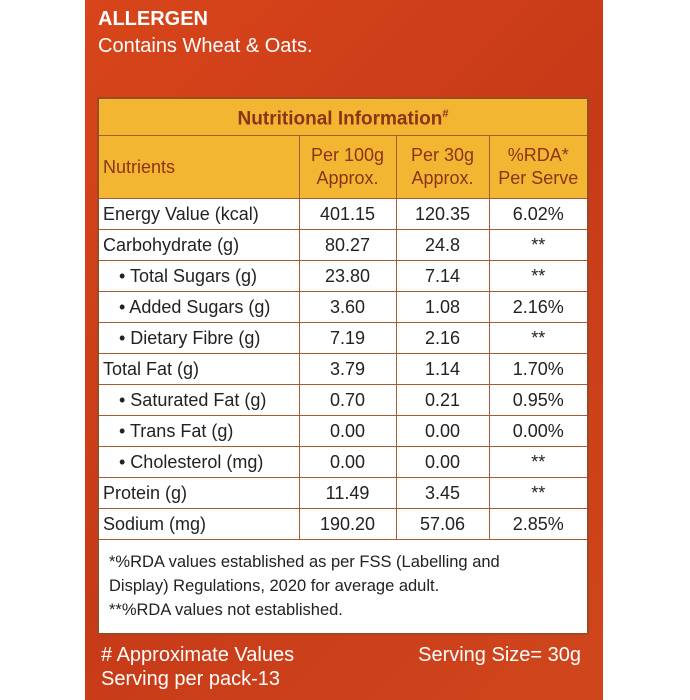  I want to click on nutrient-value: 0.00%, so click(537, 431).